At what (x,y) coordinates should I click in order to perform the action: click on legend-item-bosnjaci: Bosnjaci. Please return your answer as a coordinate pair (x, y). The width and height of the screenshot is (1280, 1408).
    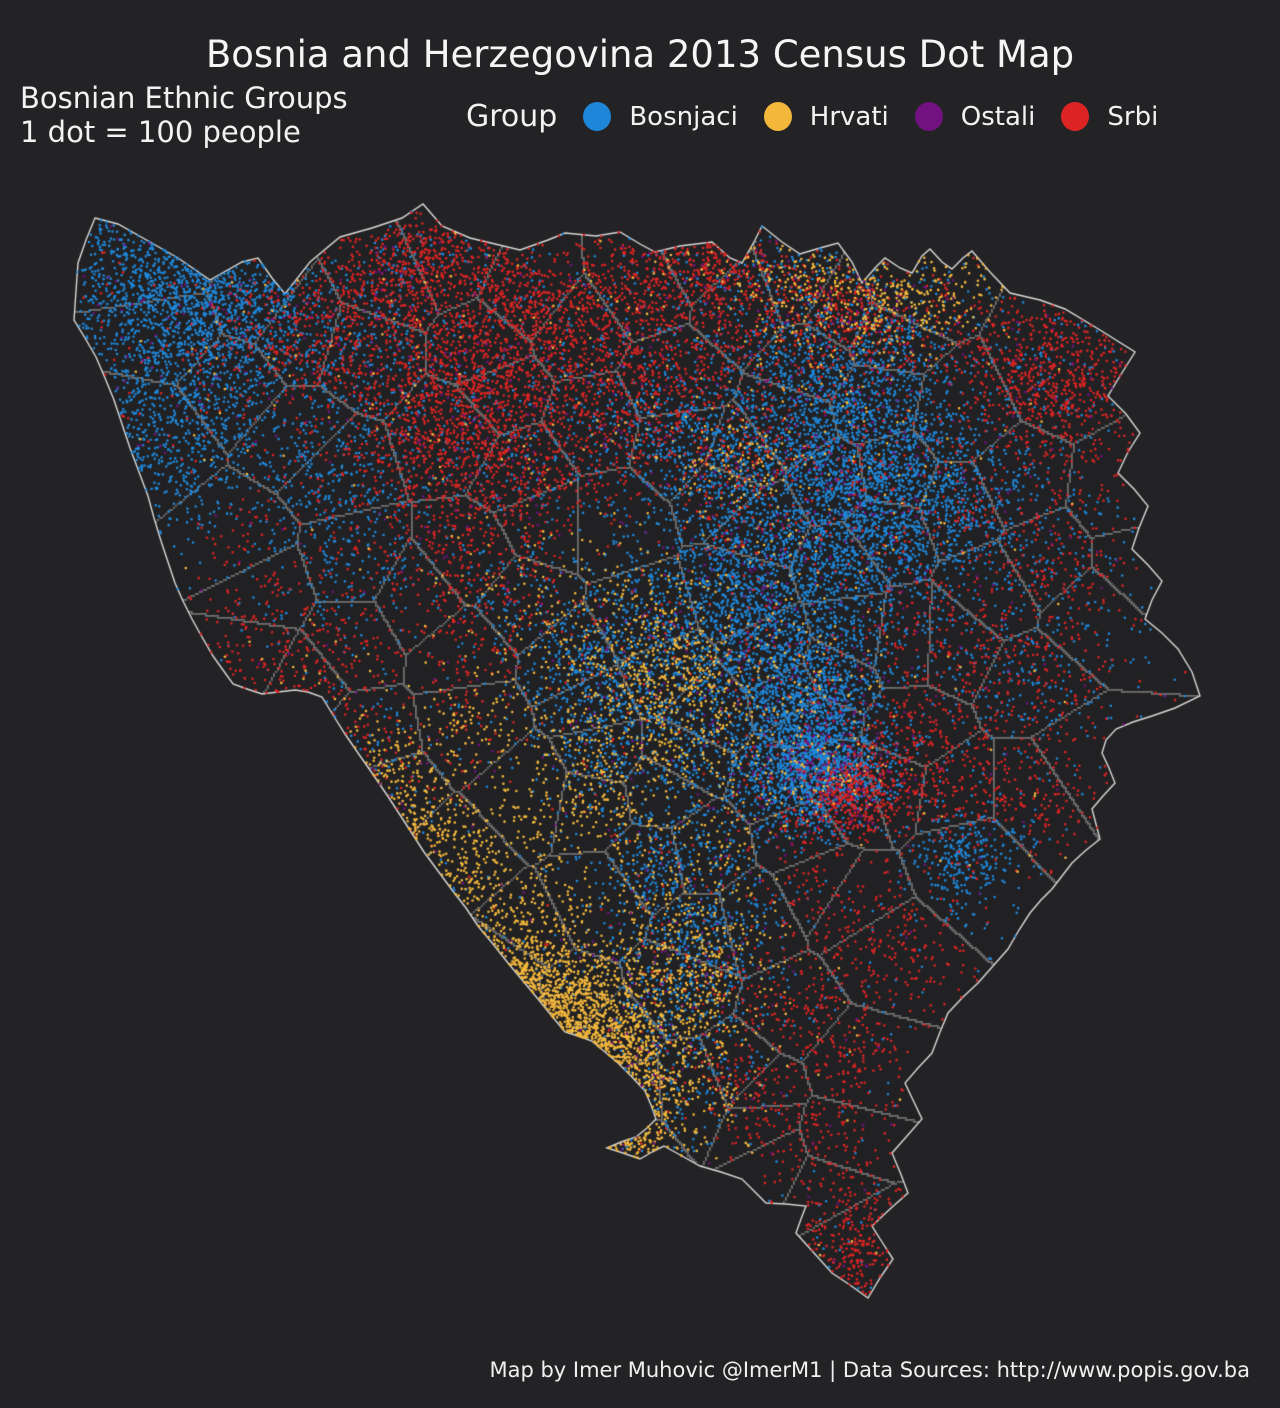
    Looking at the image, I should click on (660, 116).